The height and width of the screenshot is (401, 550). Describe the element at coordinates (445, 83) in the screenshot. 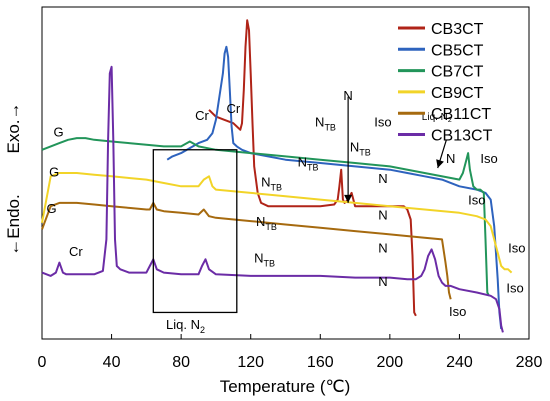

I see `legend: CB3CT CB5CT CB7CT CB9CT CB11CT CB13CT` at that location.